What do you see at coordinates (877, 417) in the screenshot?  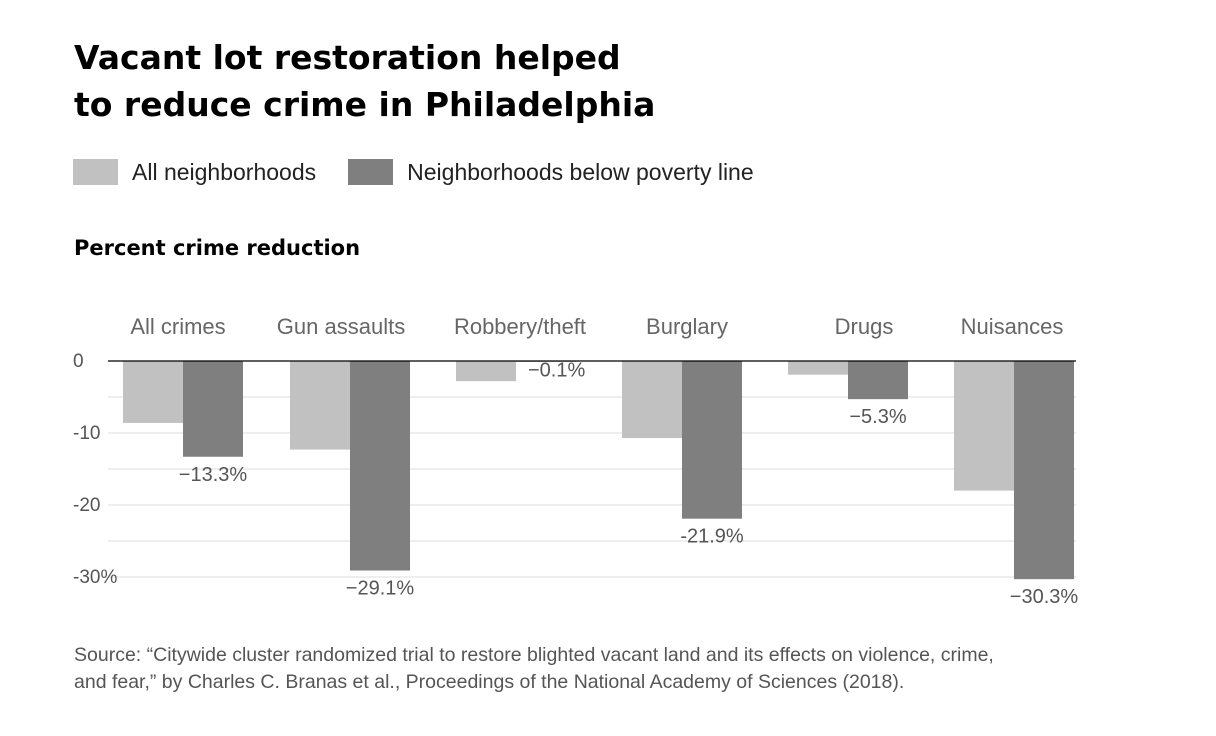 I see `data-label: −5.3%` at bounding box center [877, 417].